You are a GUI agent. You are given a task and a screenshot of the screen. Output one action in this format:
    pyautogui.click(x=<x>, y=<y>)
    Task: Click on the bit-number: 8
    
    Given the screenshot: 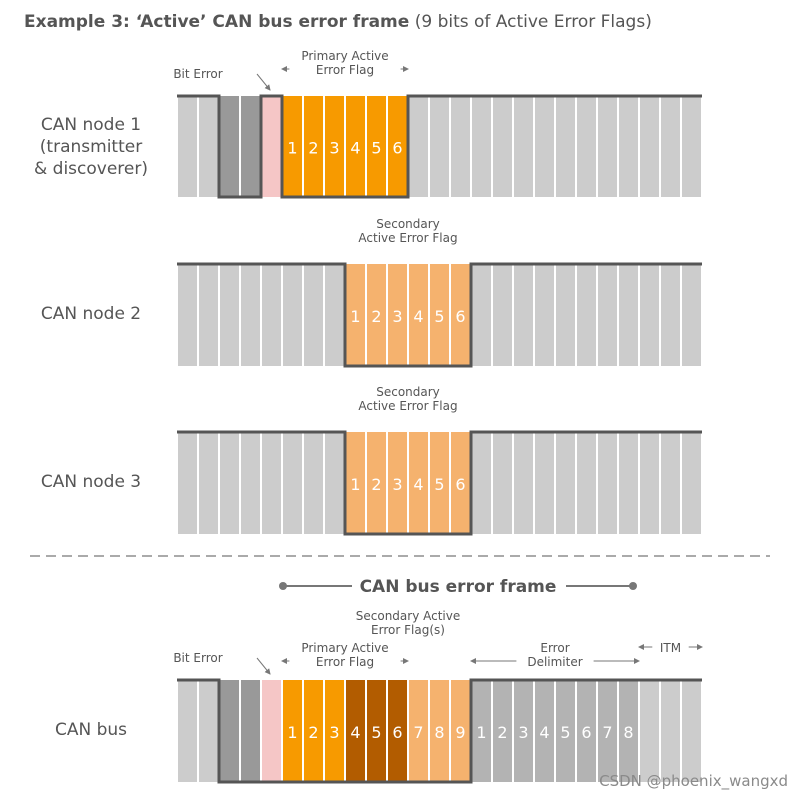 What is the action you would take?
    pyautogui.click(x=439, y=732)
    